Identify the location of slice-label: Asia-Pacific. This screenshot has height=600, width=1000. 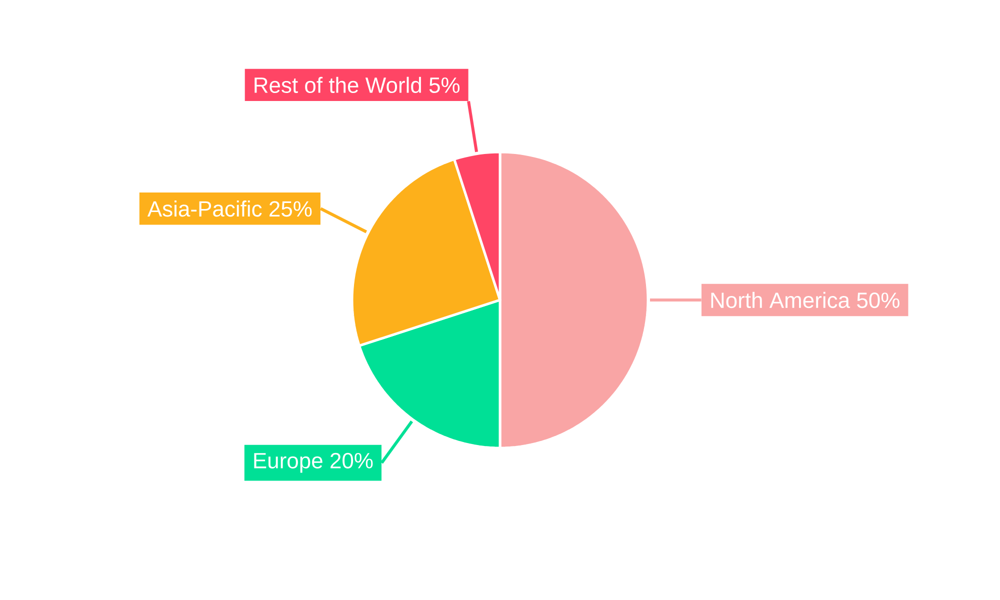
(204, 208).